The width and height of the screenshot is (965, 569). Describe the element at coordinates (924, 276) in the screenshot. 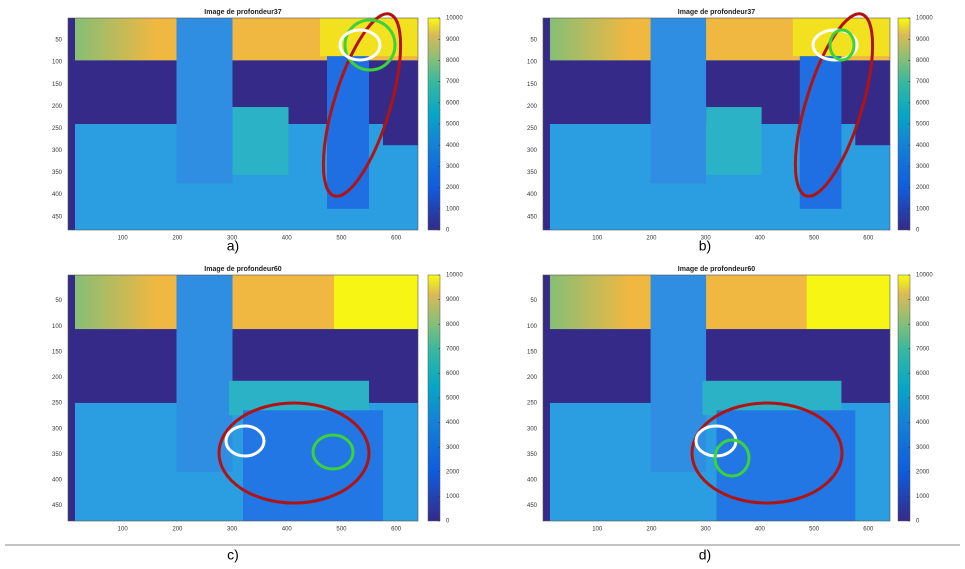

I see `colorbar-tick-label: 10000` at that location.